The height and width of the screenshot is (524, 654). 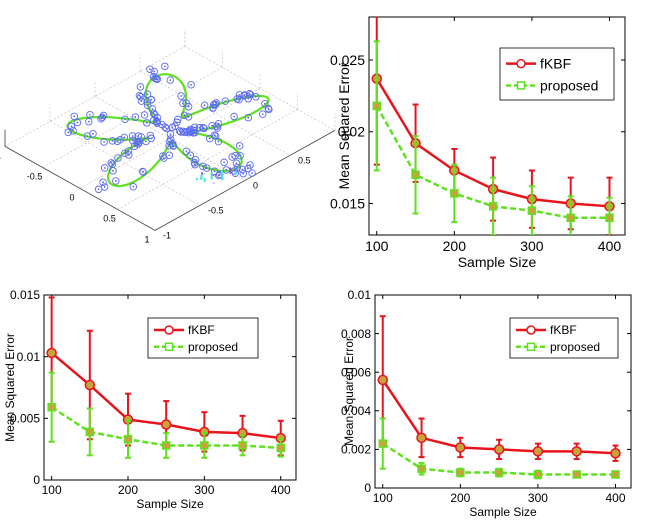 What do you see at coordinates (35, 176) in the screenshot?
I see `x3d-tick-label: -0.5` at bounding box center [35, 176].